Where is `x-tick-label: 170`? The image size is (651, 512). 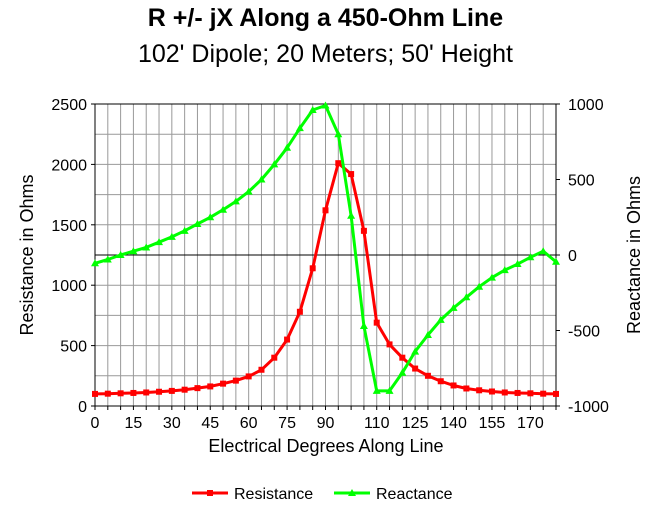
x-tick-label: 170 is located at coordinates (530, 423).